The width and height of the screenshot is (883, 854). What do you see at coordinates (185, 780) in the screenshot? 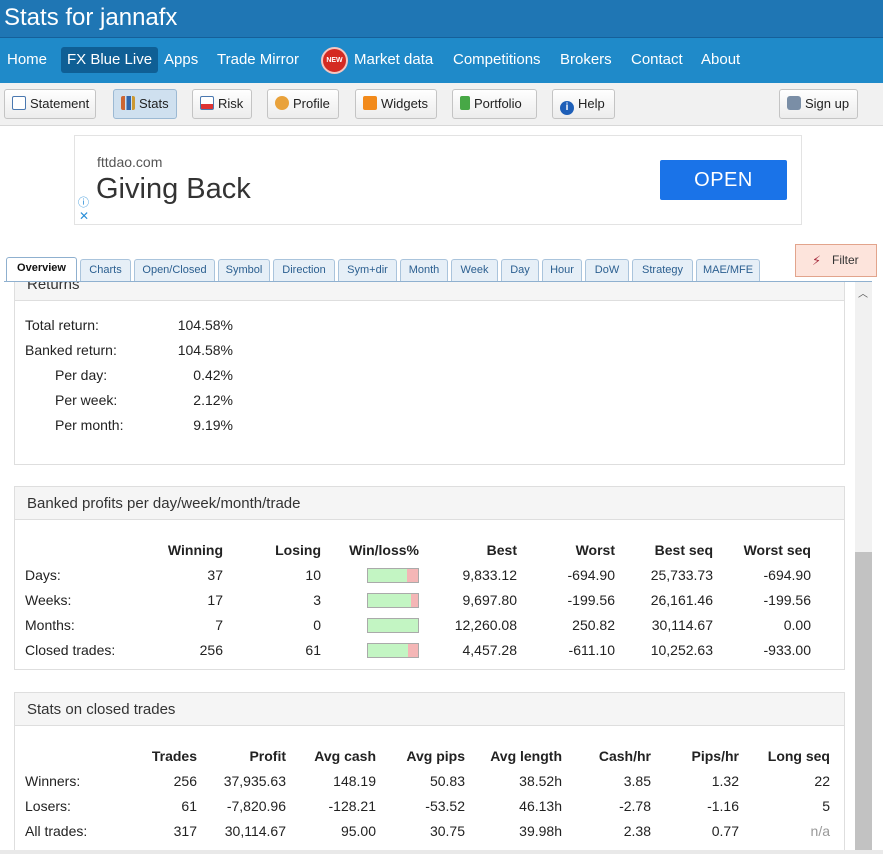
I see `trades-cell: 256` at bounding box center [185, 780].